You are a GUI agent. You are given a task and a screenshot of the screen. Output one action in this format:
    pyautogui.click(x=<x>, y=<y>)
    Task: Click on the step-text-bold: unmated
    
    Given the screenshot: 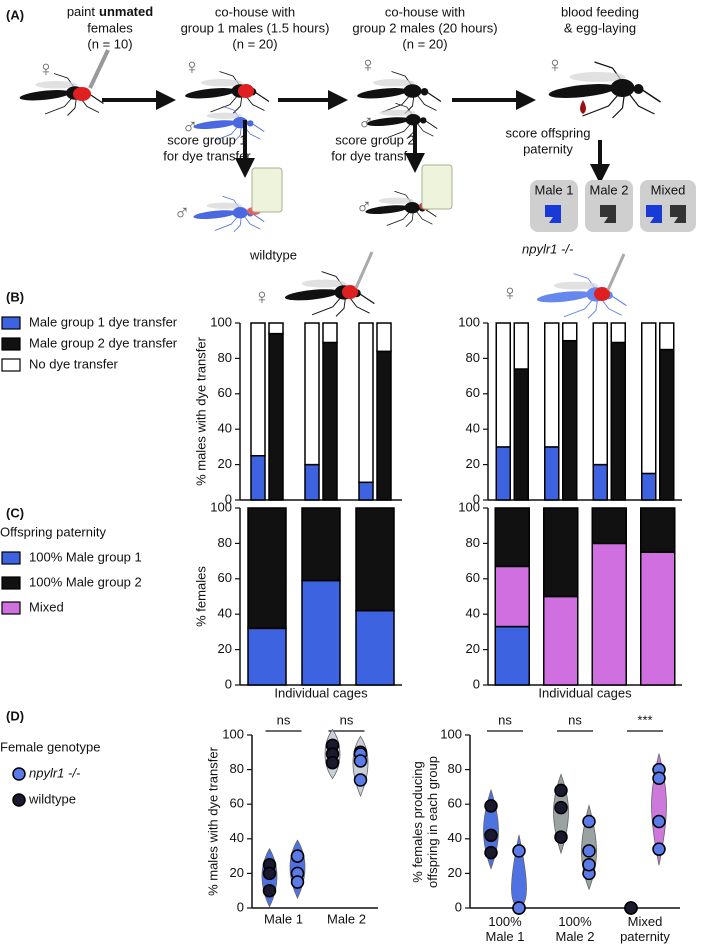 What is the action you would take?
    pyautogui.click(x=126, y=11)
    